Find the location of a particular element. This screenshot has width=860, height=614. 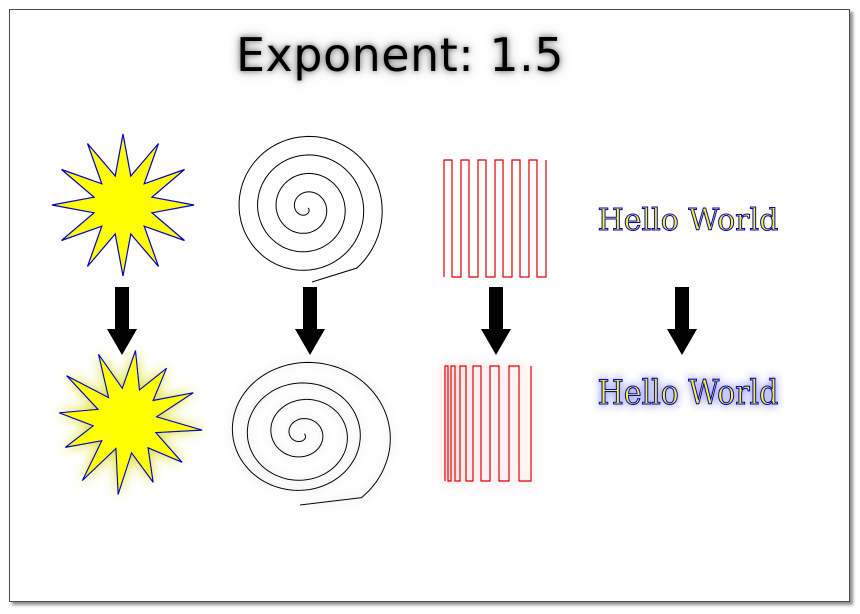

down-arrow-icon is located at coordinates (402, 321).